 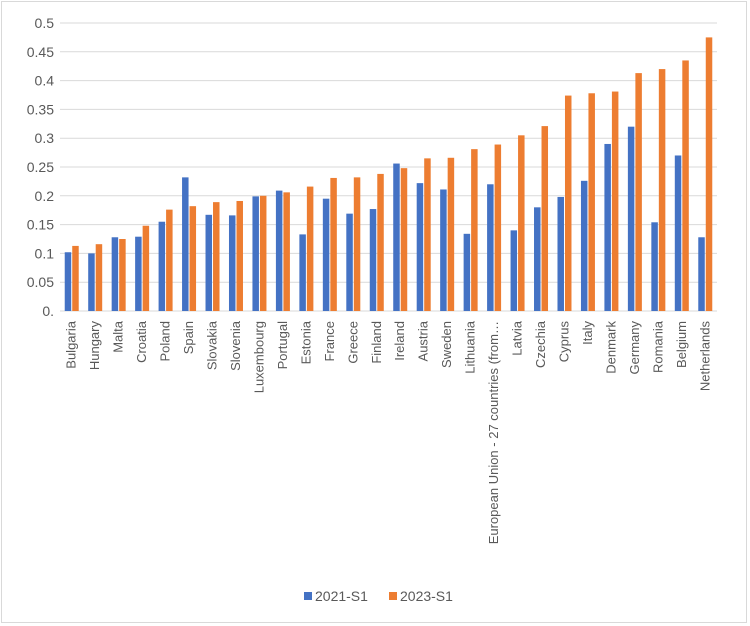 What do you see at coordinates (399, 341) in the screenshot?
I see `x-tick-label: Ireland` at bounding box center [399, 341].